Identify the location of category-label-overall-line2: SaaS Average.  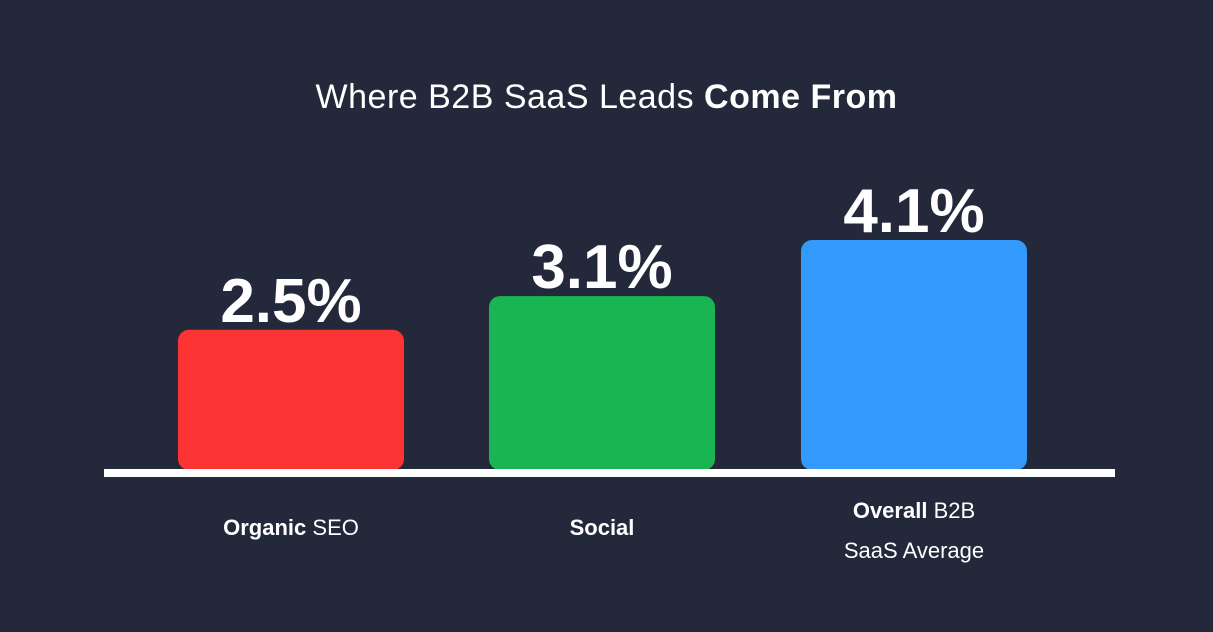
(914, 550).